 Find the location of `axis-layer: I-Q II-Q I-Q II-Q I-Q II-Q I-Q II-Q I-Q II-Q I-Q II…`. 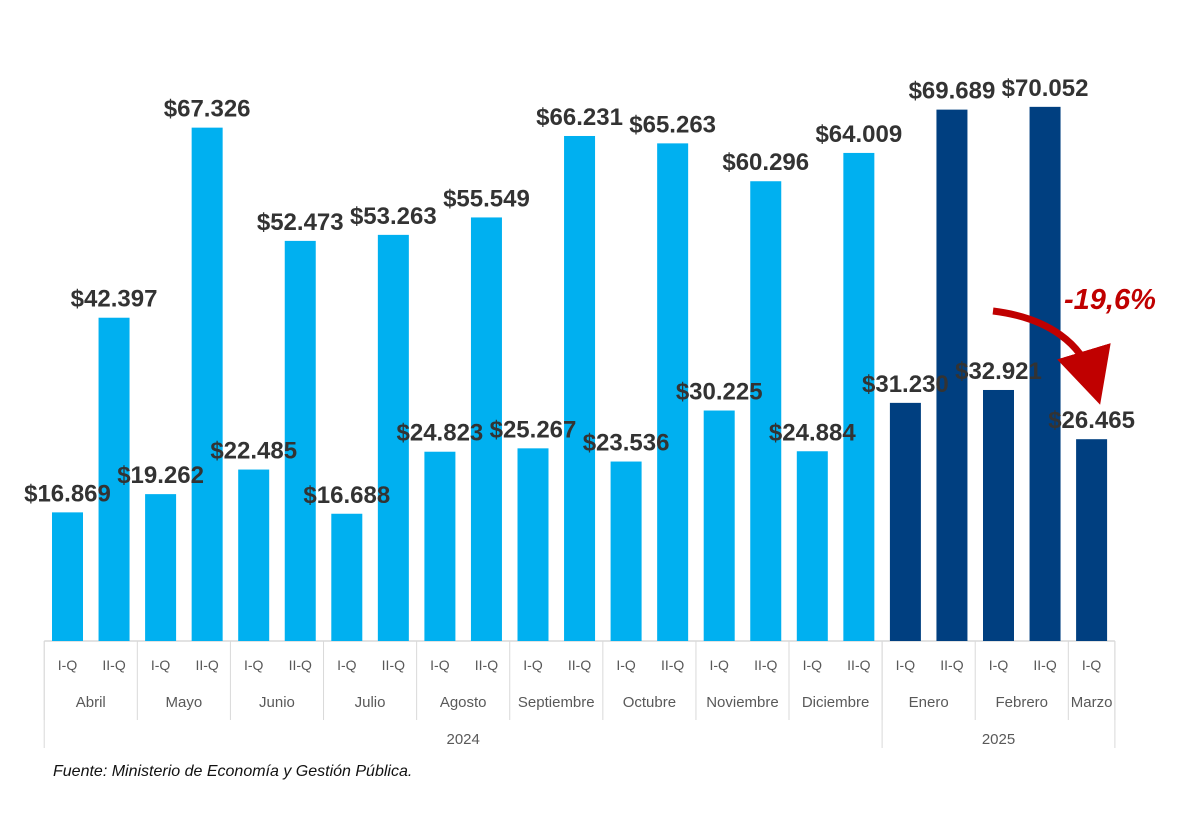

axis-layer: I-Q II-Q I-Q II-Q I-Q II-Q I-Q II-Q I-Q II-Q I-Q II… is located at coordinates (579, 694).